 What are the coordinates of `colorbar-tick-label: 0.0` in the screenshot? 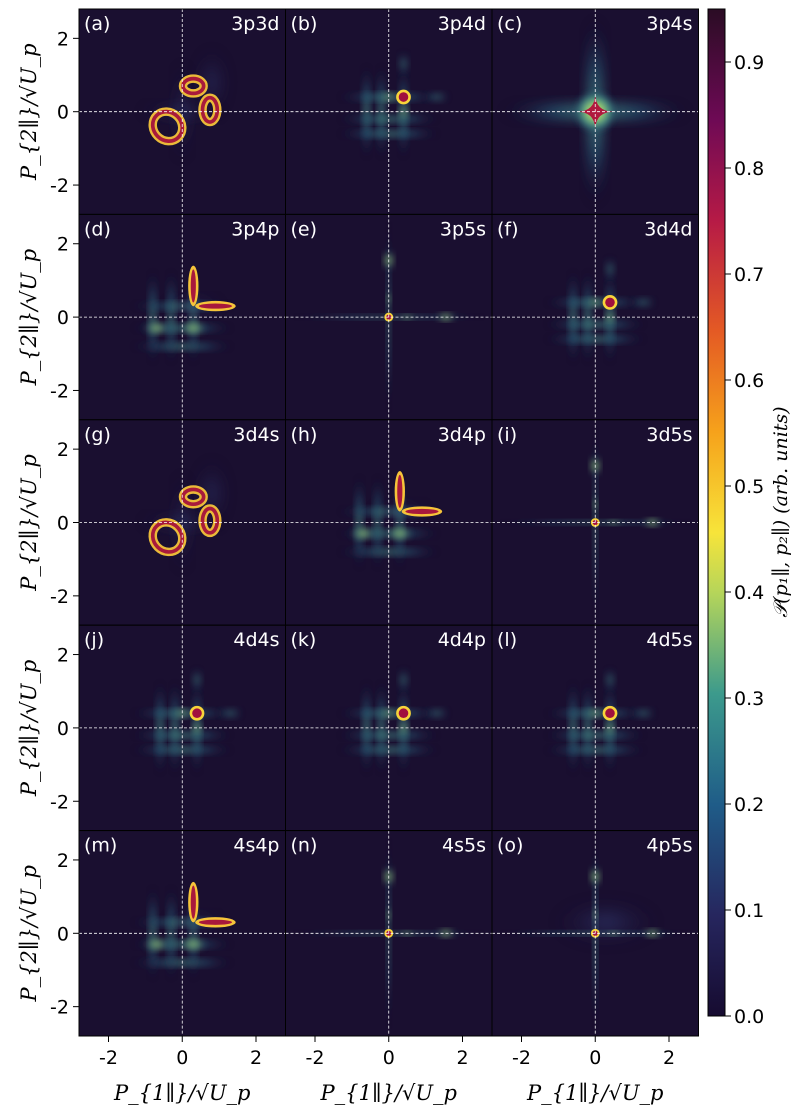 It's located at (749, 1017).